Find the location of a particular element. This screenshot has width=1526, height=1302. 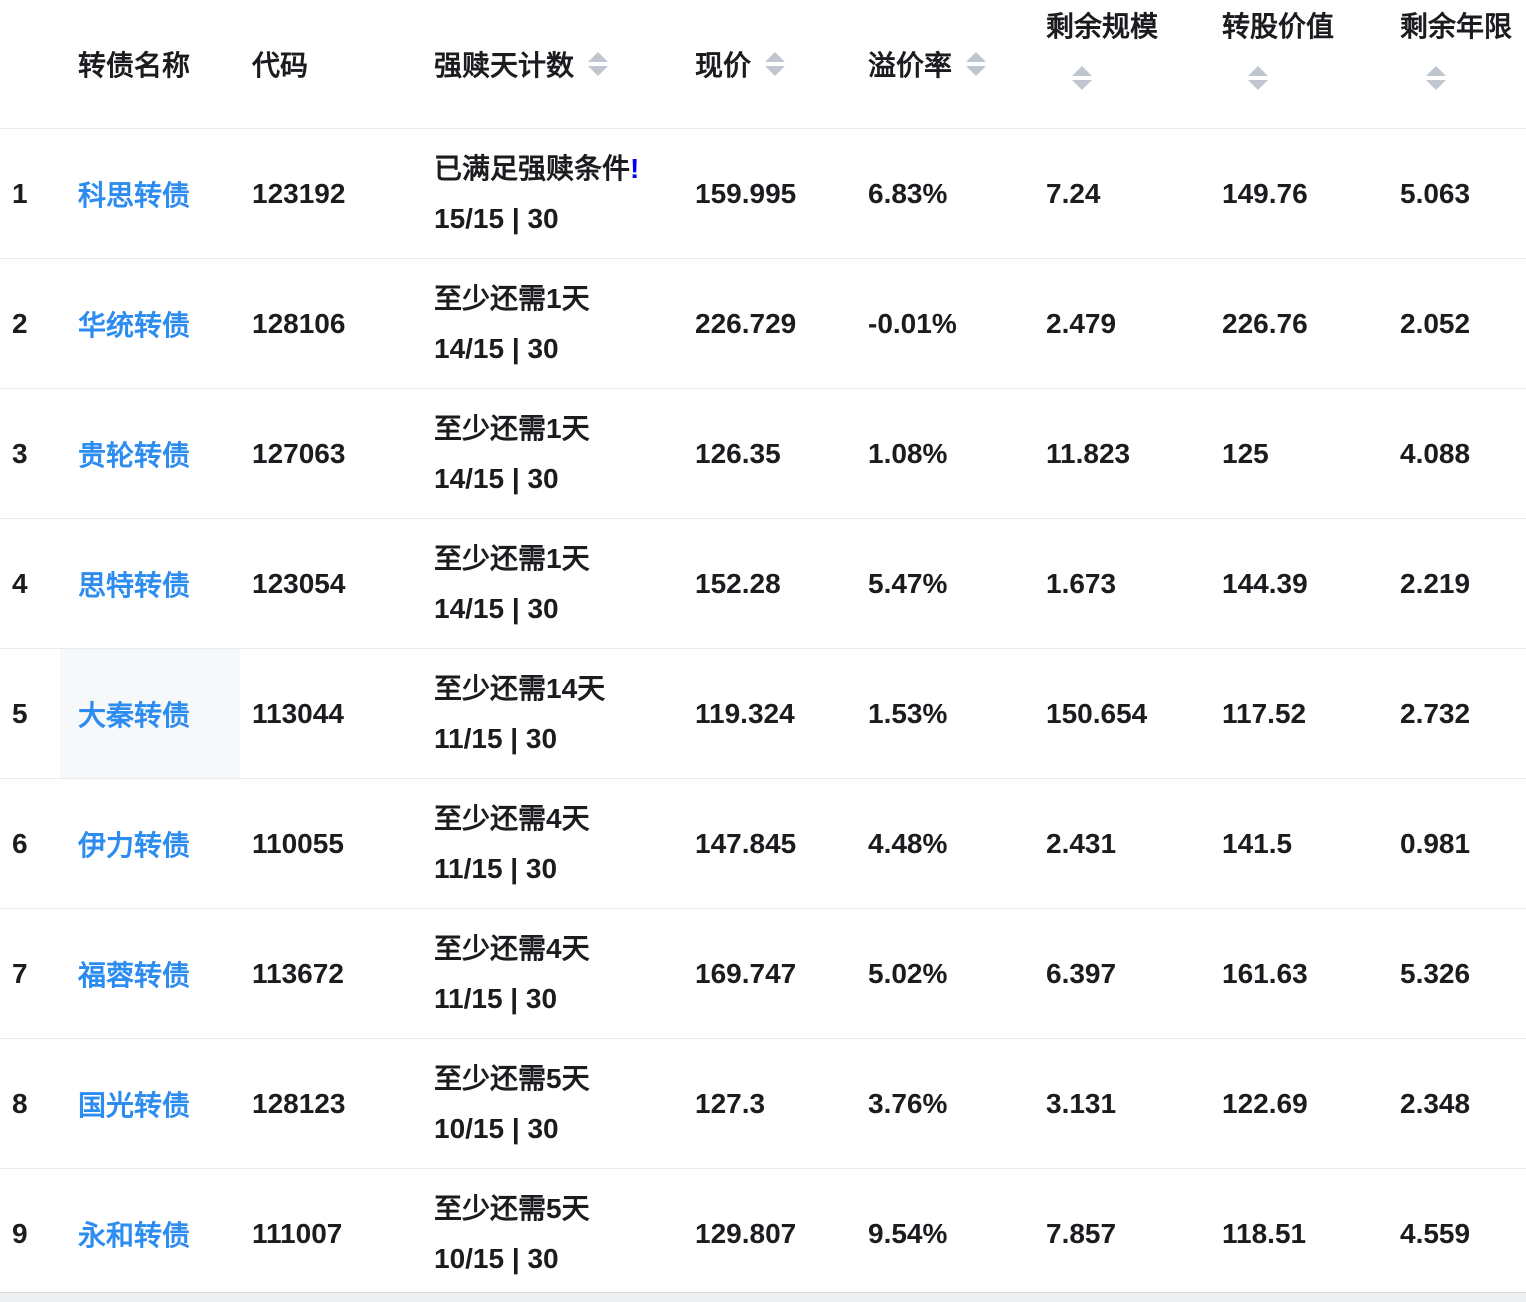

premium-rate: 5.02% is located at coordinates (945, 973).